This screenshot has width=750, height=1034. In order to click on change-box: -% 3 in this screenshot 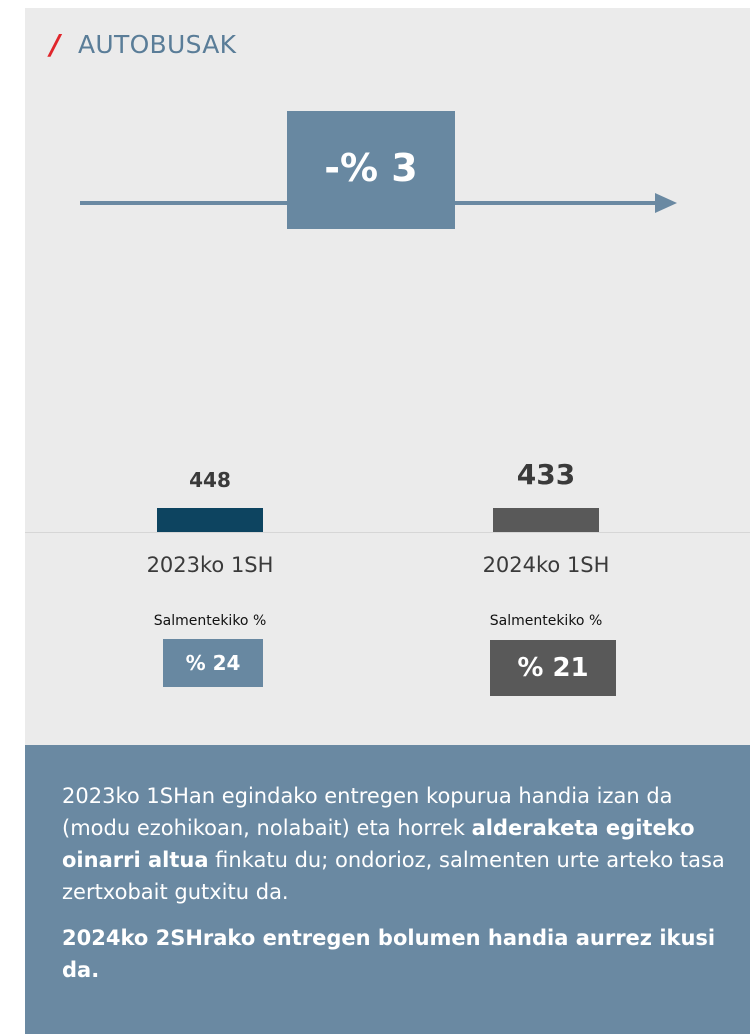, I will do `click(371, 170)`.